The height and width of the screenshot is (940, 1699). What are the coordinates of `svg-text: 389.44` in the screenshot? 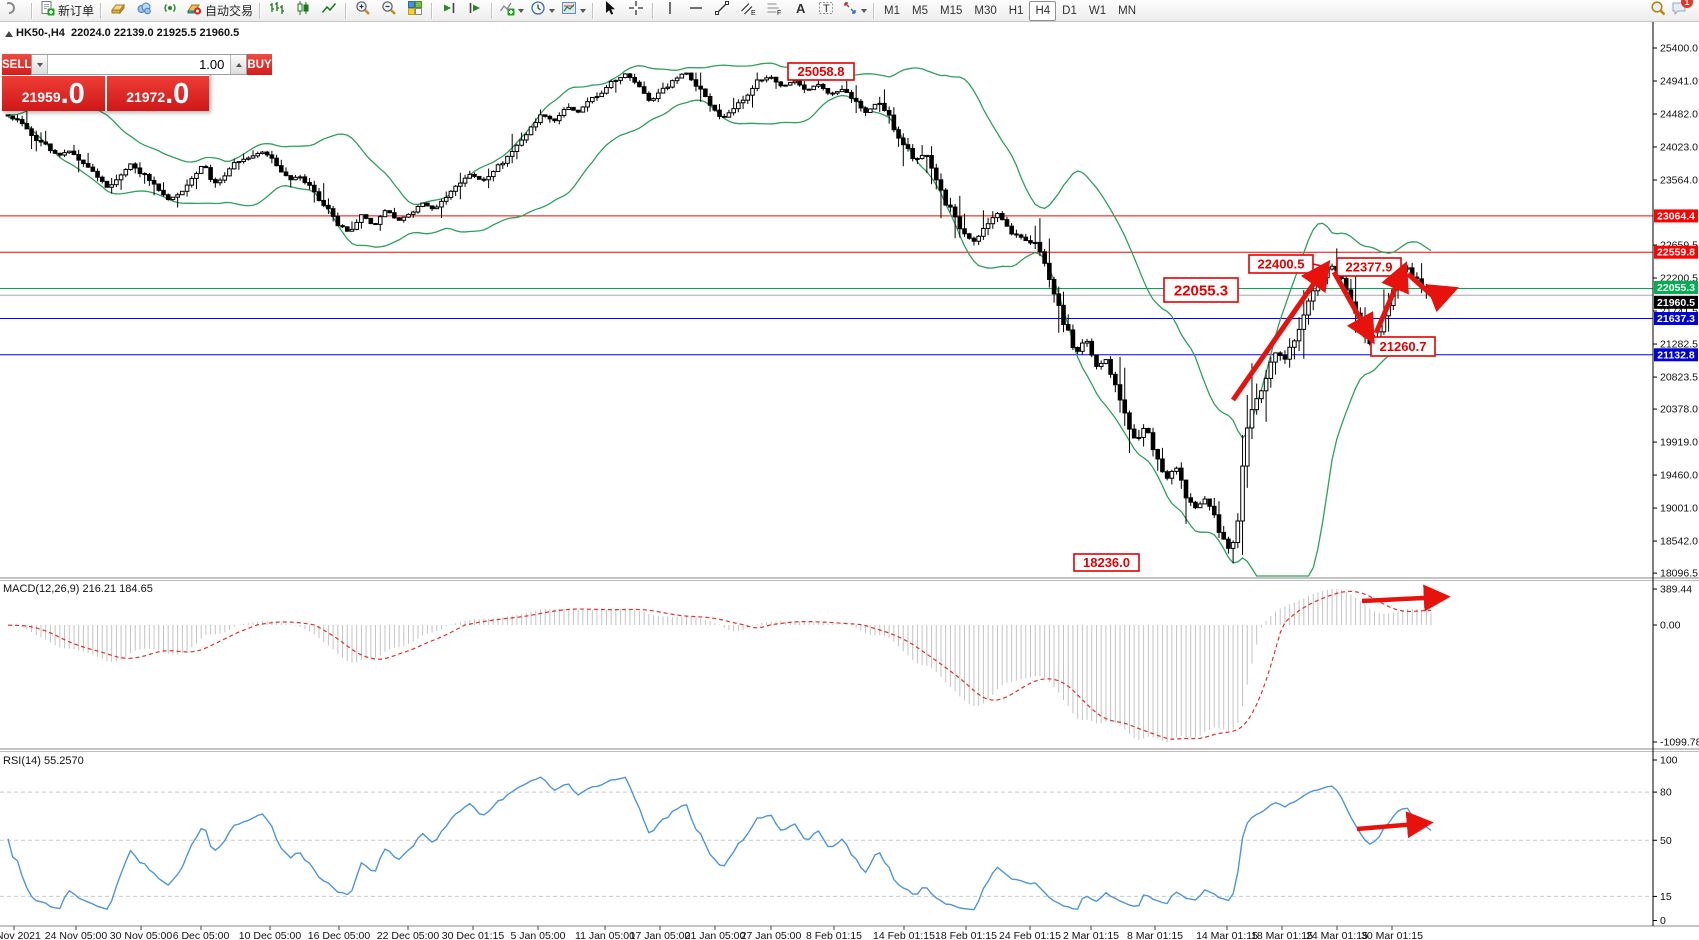 It's located at (1676, 590).